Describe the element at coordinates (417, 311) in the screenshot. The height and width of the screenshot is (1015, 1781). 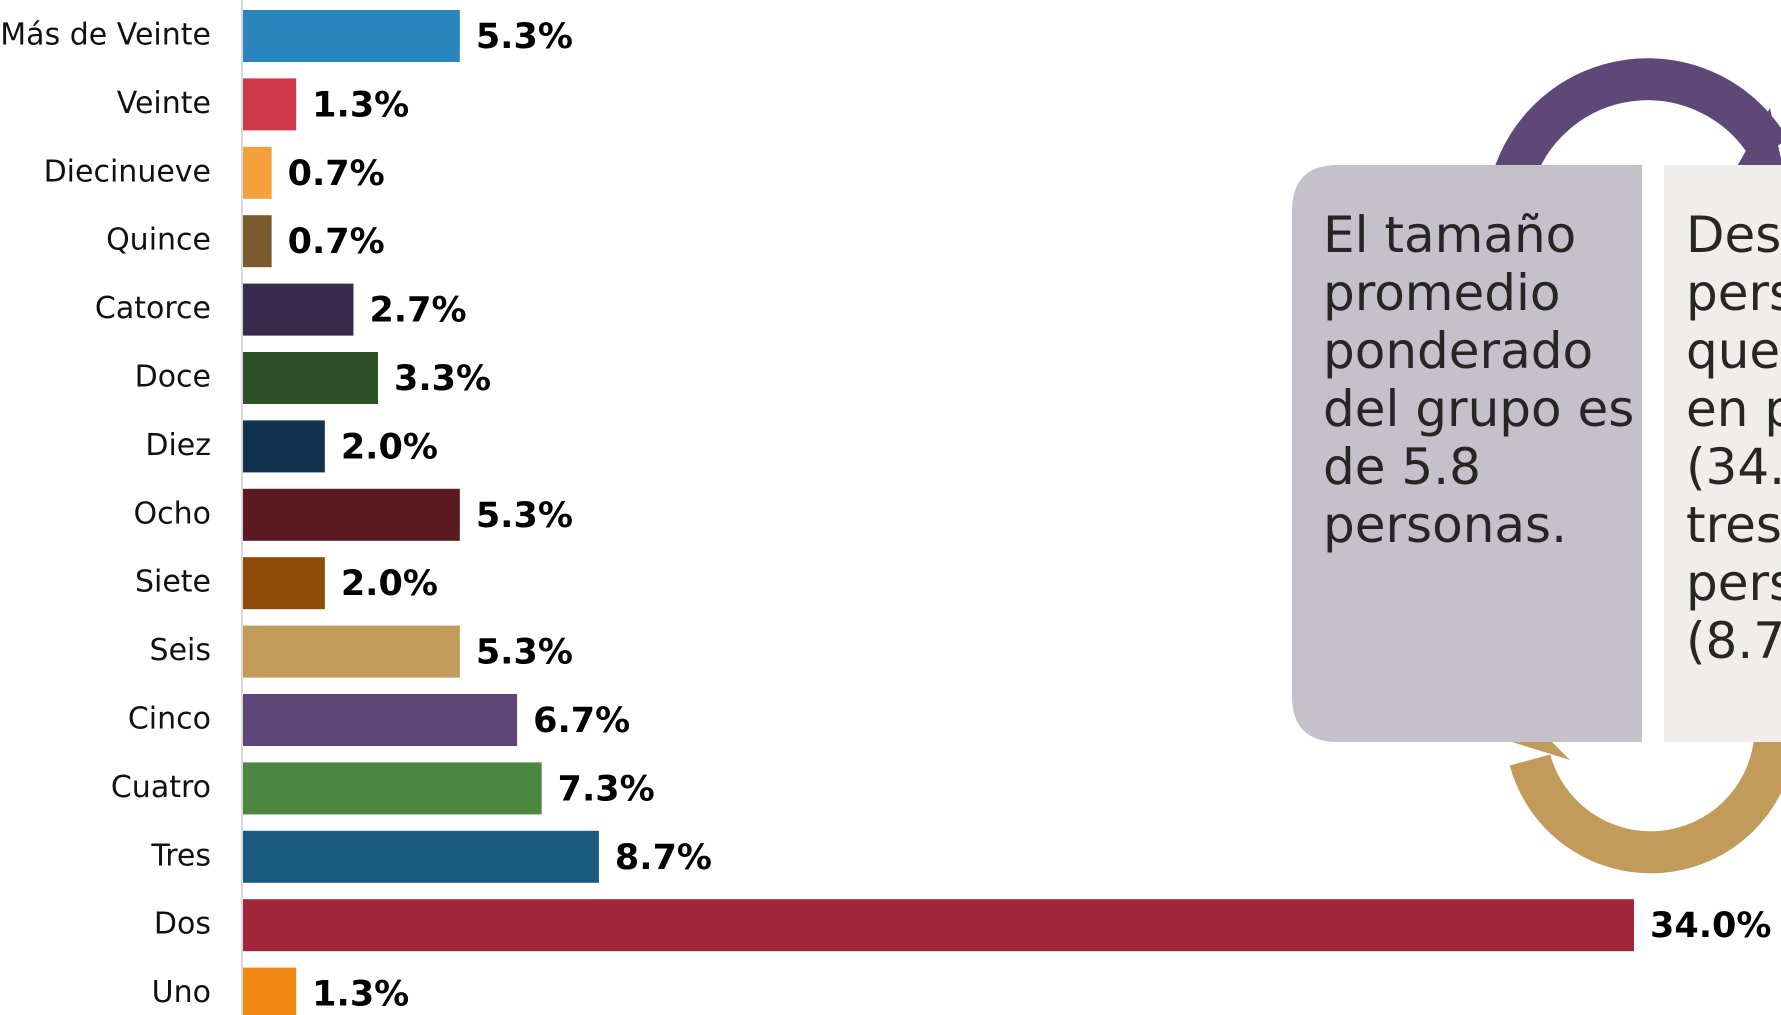
I see `value-label: 2.7%` at that location.